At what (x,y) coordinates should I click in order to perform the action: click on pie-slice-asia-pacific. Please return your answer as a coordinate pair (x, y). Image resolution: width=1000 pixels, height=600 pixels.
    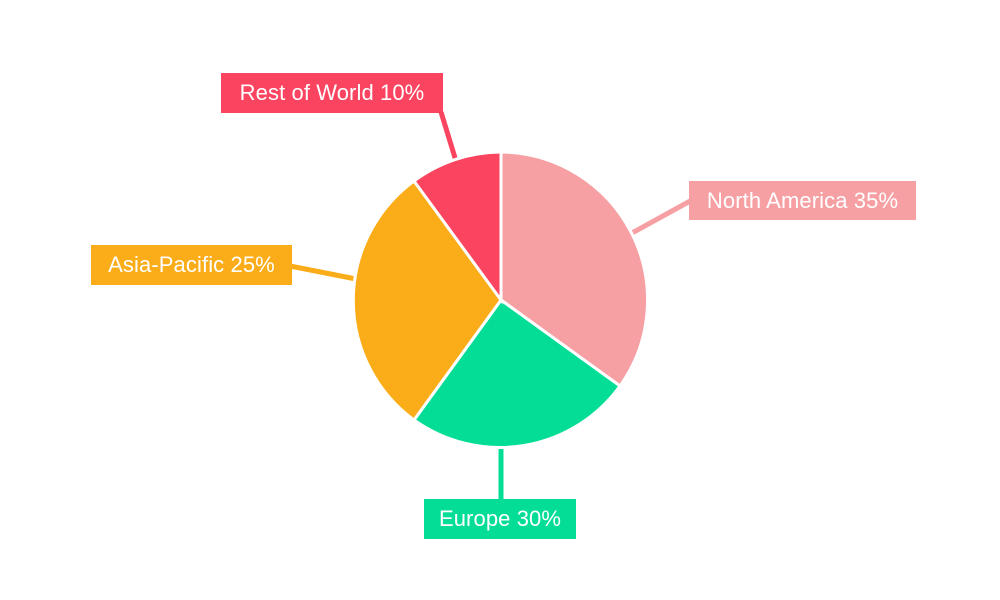
    Looking at the image, I should click on (427, 300).